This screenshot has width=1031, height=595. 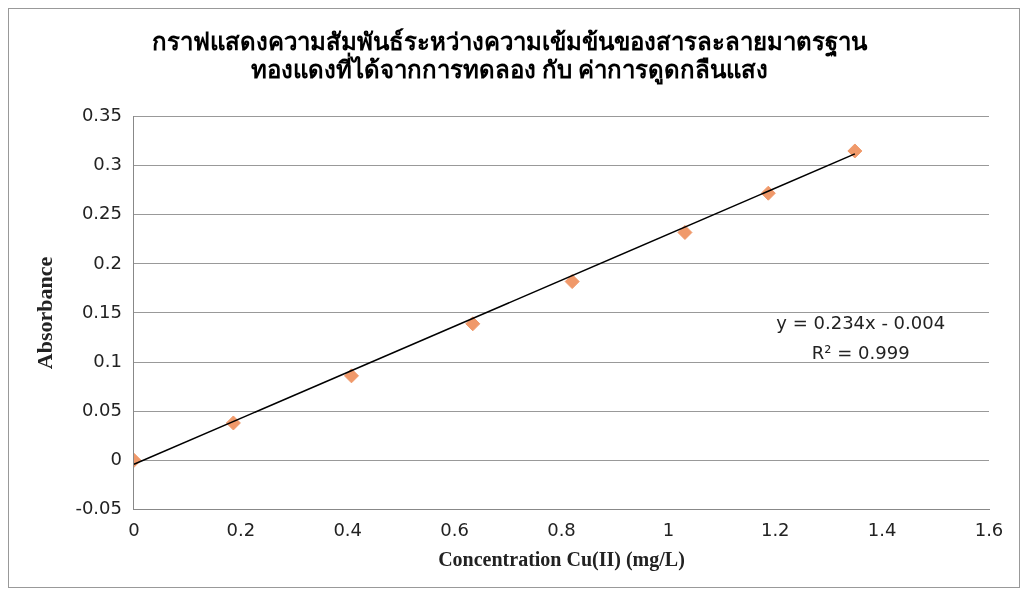 I want to click on y-tick-label: 0.05, so click(x=101, y=409).